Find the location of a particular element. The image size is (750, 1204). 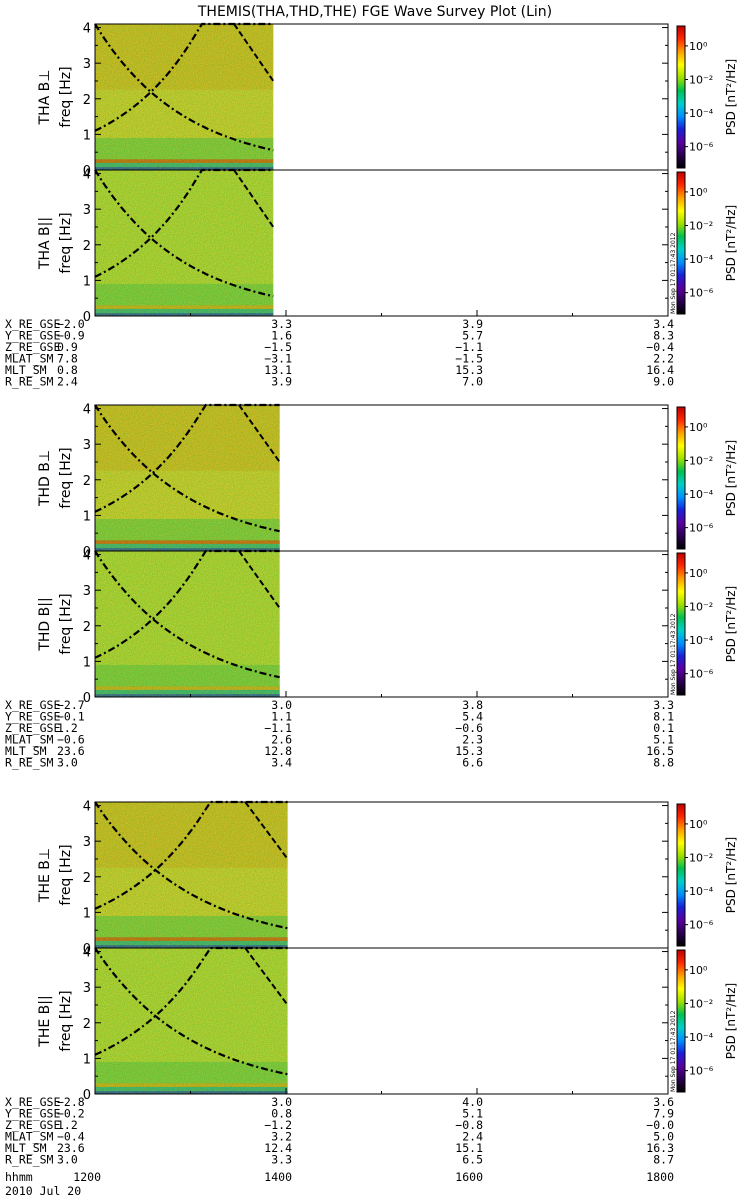

ephemeris-value: −0.2 is located at coordinates (71, 1114).